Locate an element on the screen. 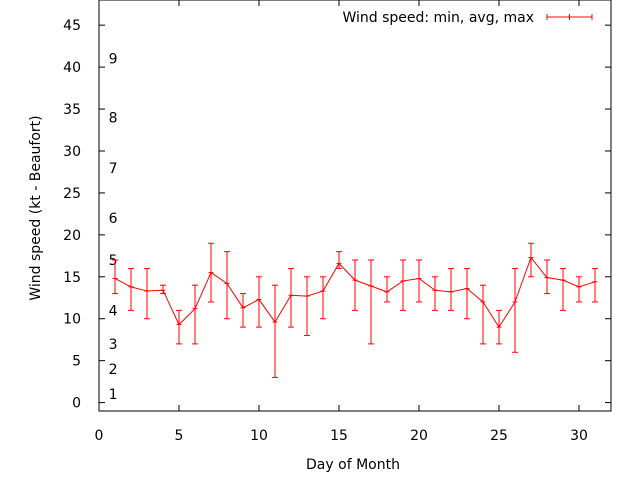 This screenshot has height=480, width=640. x-tick-label: 25 is located at coordinates (499, 436).